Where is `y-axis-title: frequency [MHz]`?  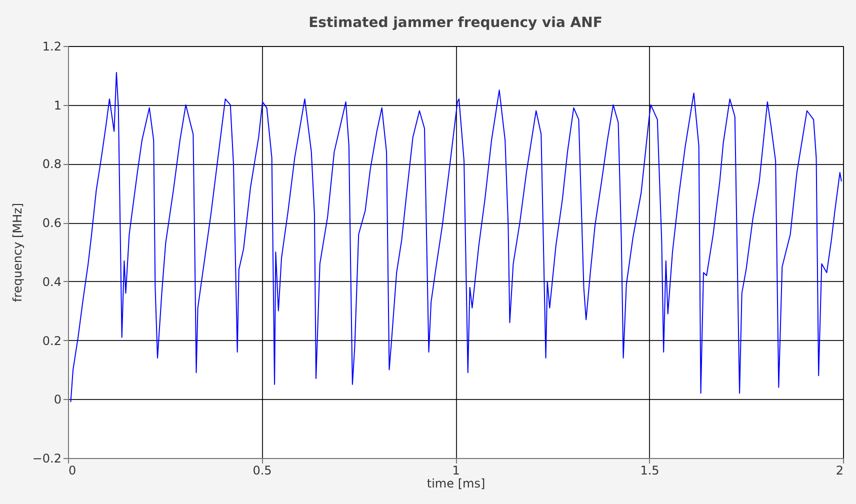
y-axis-title: frequency [MHz] is located at coordinates (17, 252).